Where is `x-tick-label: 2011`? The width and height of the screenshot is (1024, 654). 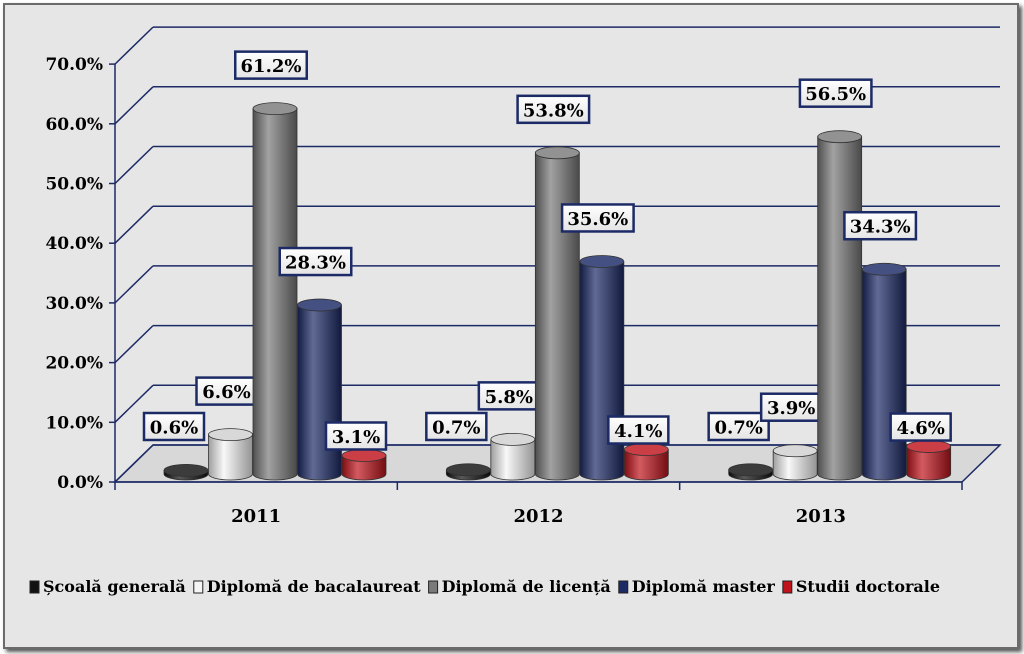 x-tick-label: 2011 is located at coordinates (256, 516).